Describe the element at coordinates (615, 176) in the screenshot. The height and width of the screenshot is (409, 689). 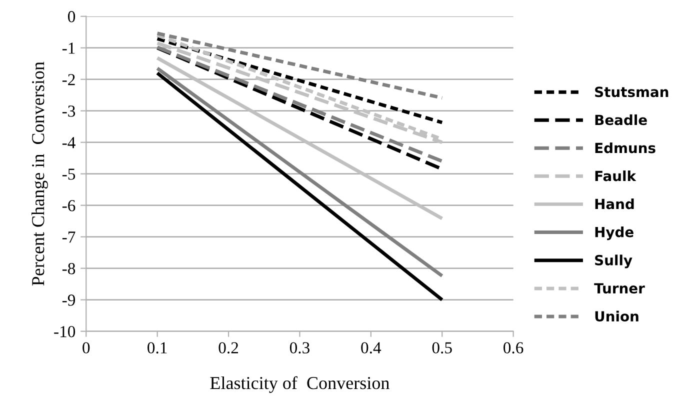
I see `legend-label: Faulk` at that location.